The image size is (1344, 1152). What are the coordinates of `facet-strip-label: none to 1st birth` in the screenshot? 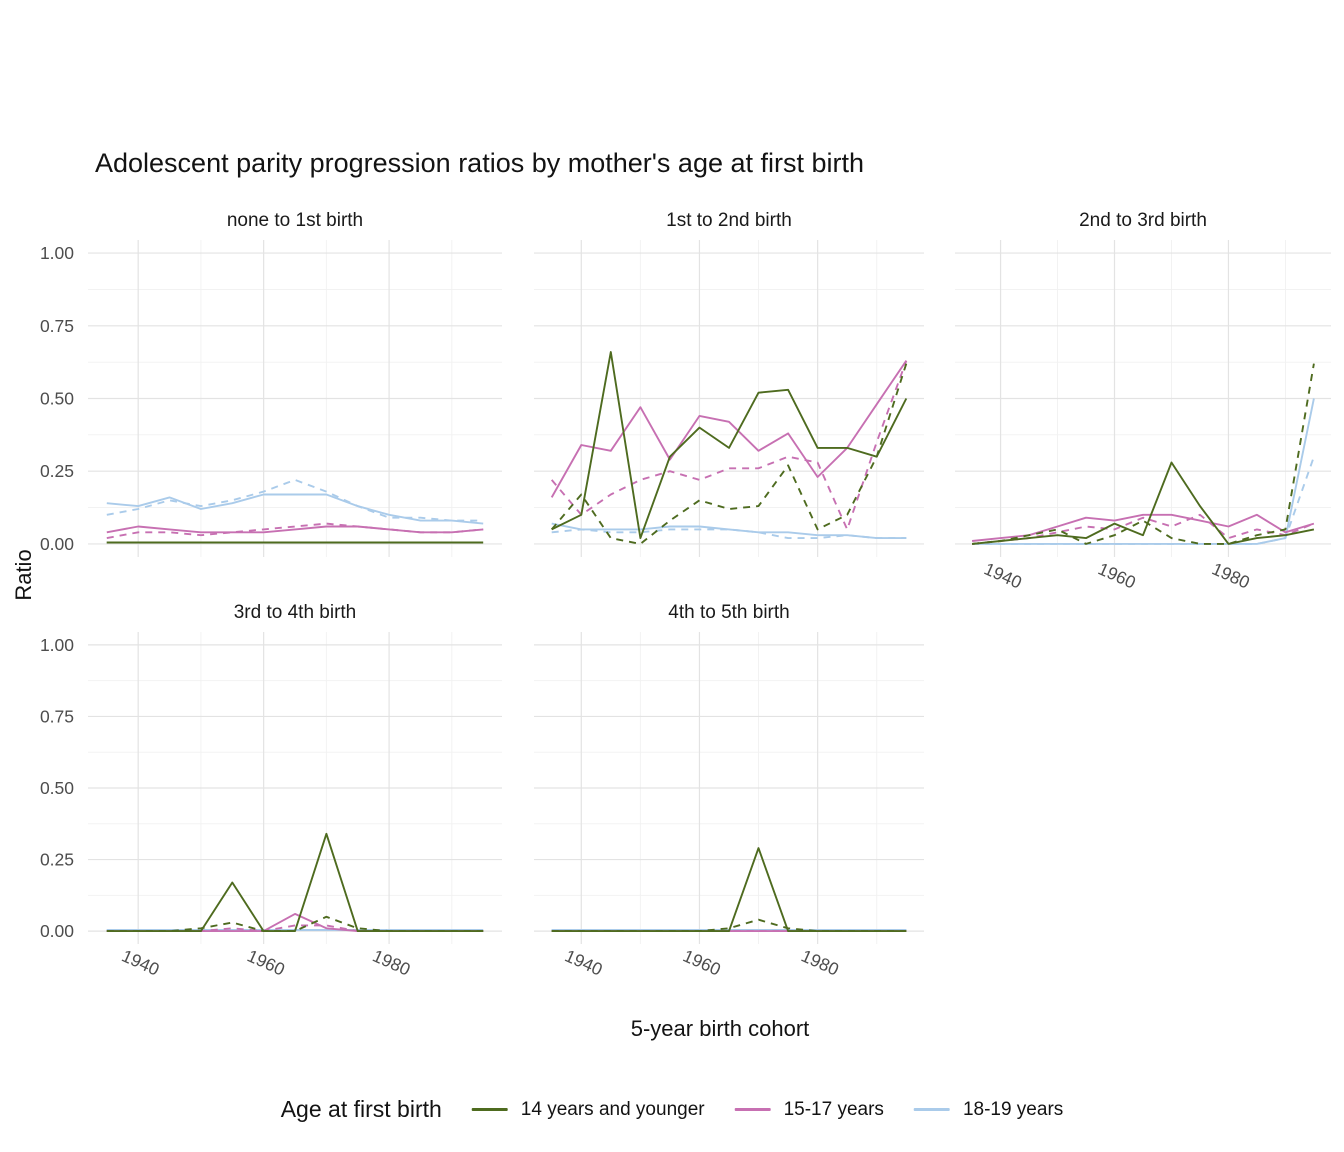 It's located at (295, 220).